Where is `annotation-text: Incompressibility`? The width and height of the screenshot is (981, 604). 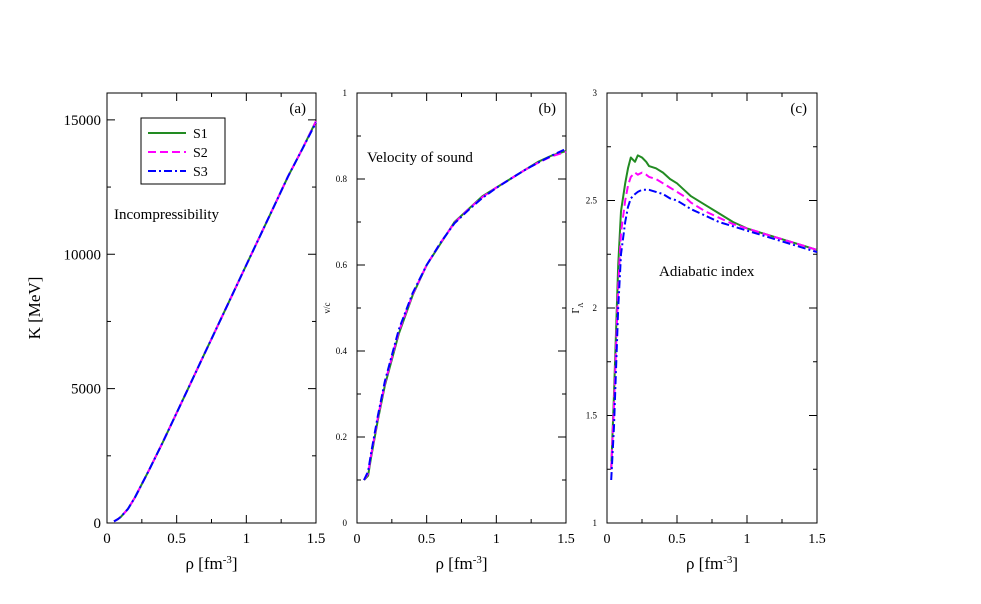 annotation-text: Incompressibility is located at coordinates (166, 215).